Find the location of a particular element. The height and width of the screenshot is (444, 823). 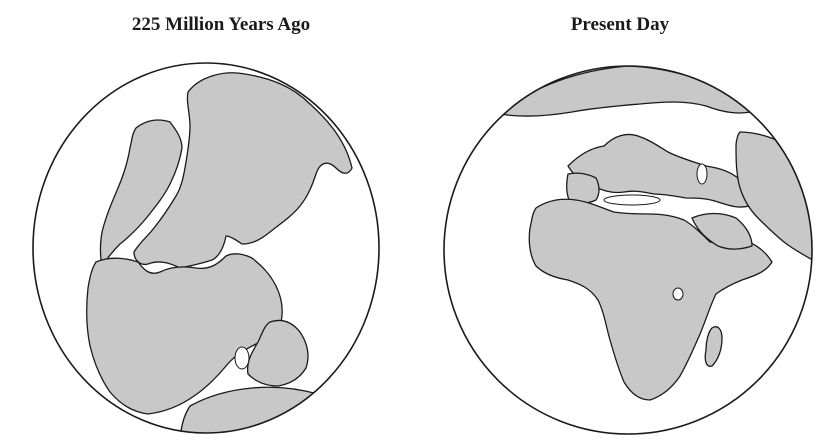

landmass-iberia is located at coordinates (583, 188).